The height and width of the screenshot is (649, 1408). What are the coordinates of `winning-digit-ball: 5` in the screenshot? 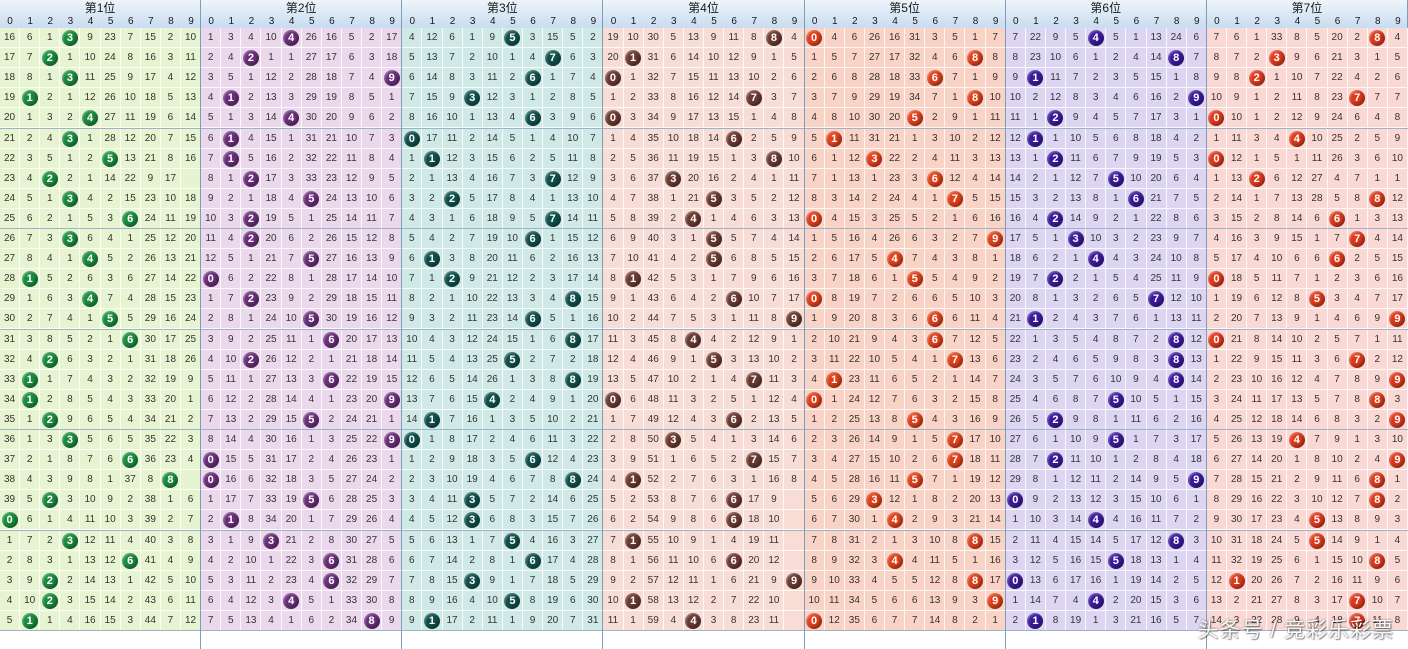 It's located at (512, 38).